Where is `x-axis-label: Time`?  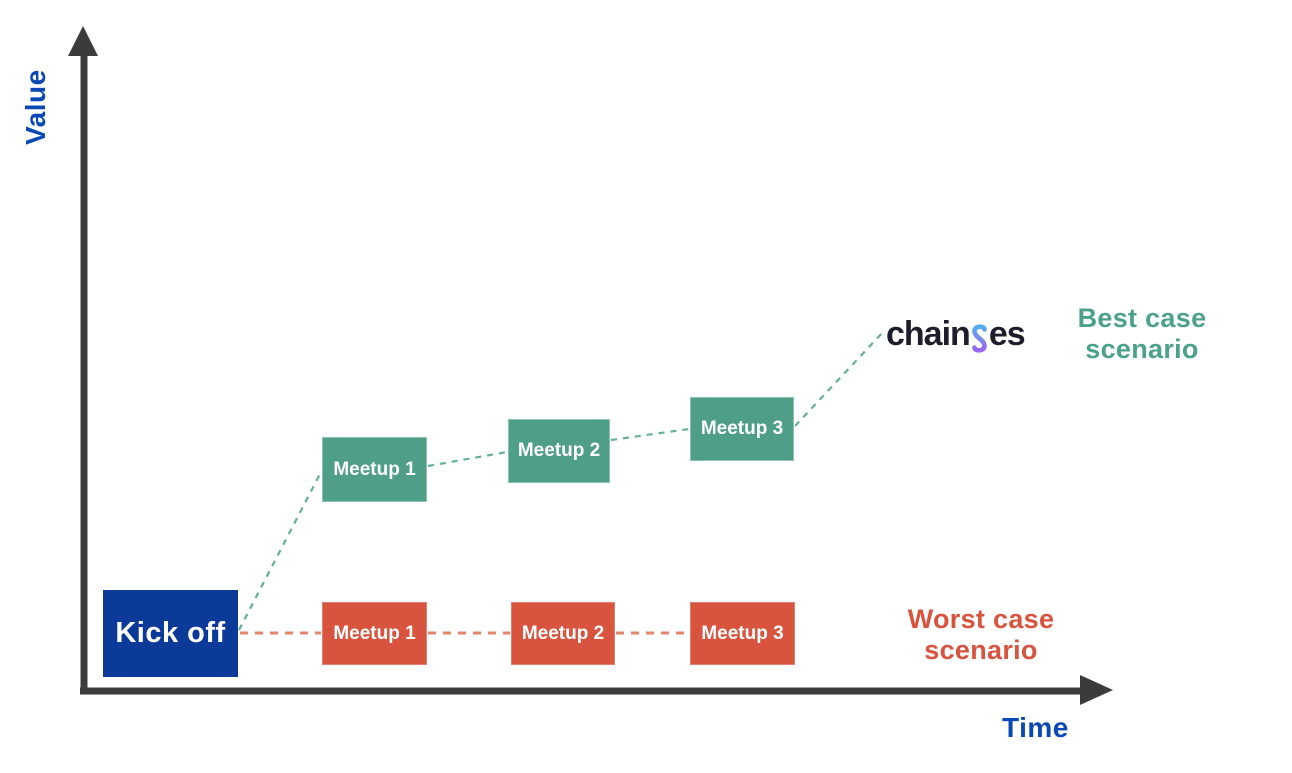
x-axis-label: Time is located at coordinates (1035, 727).